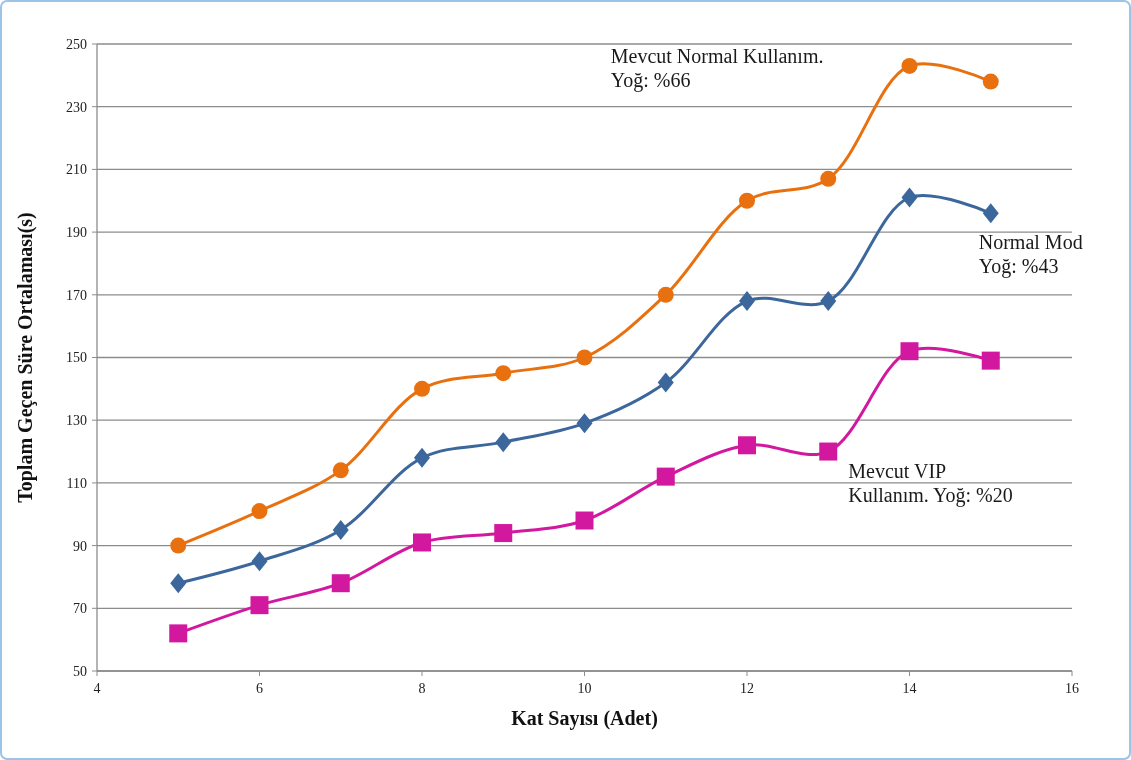 Image resolution: width=1131 pixels, height=760 pixels. What do you see at coordinates (80, 609) in the screenshot?
I see `y-tick-label: 70` at bounding box center [80, 609].